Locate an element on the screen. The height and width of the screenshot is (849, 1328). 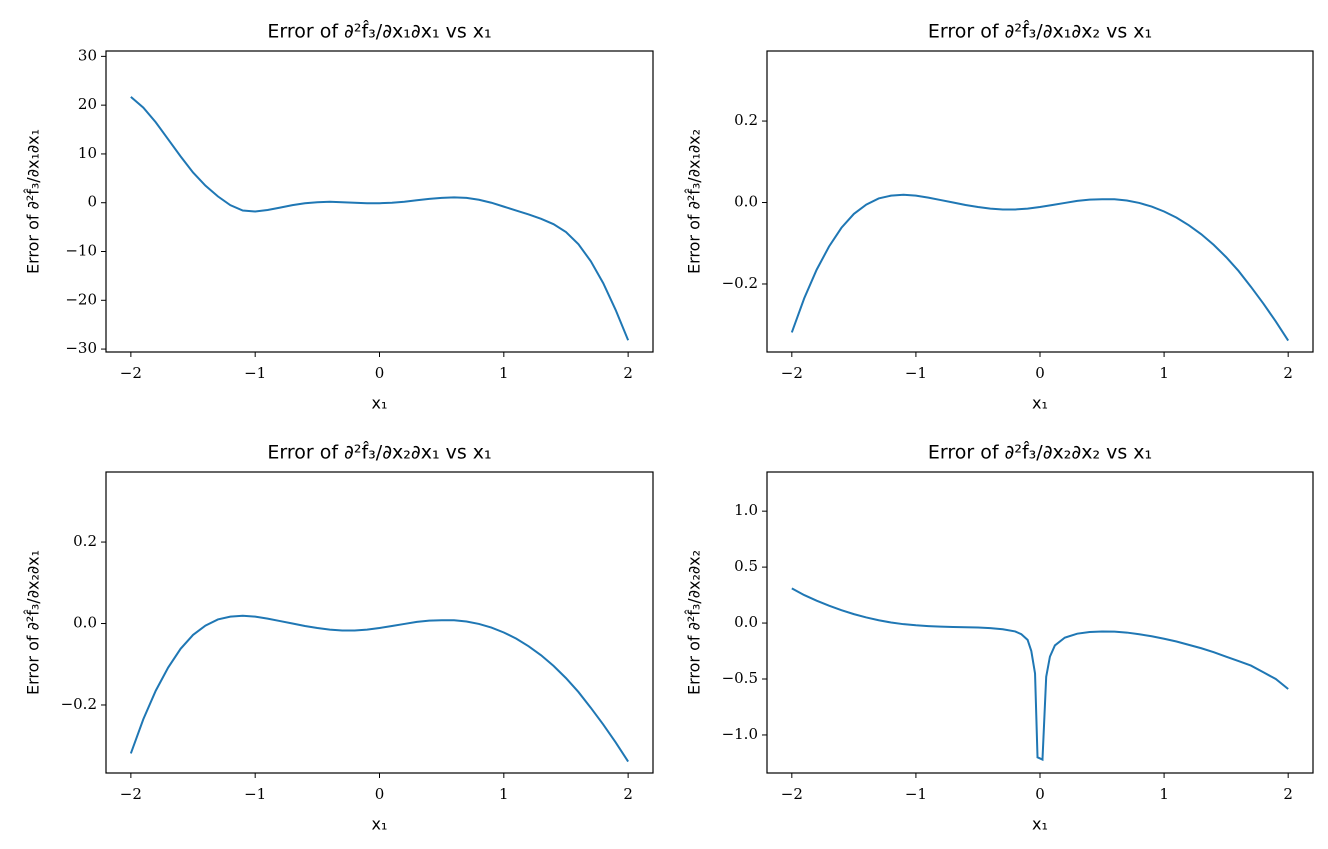
y-tick-label: 0 is located at coordinates (92, 202).